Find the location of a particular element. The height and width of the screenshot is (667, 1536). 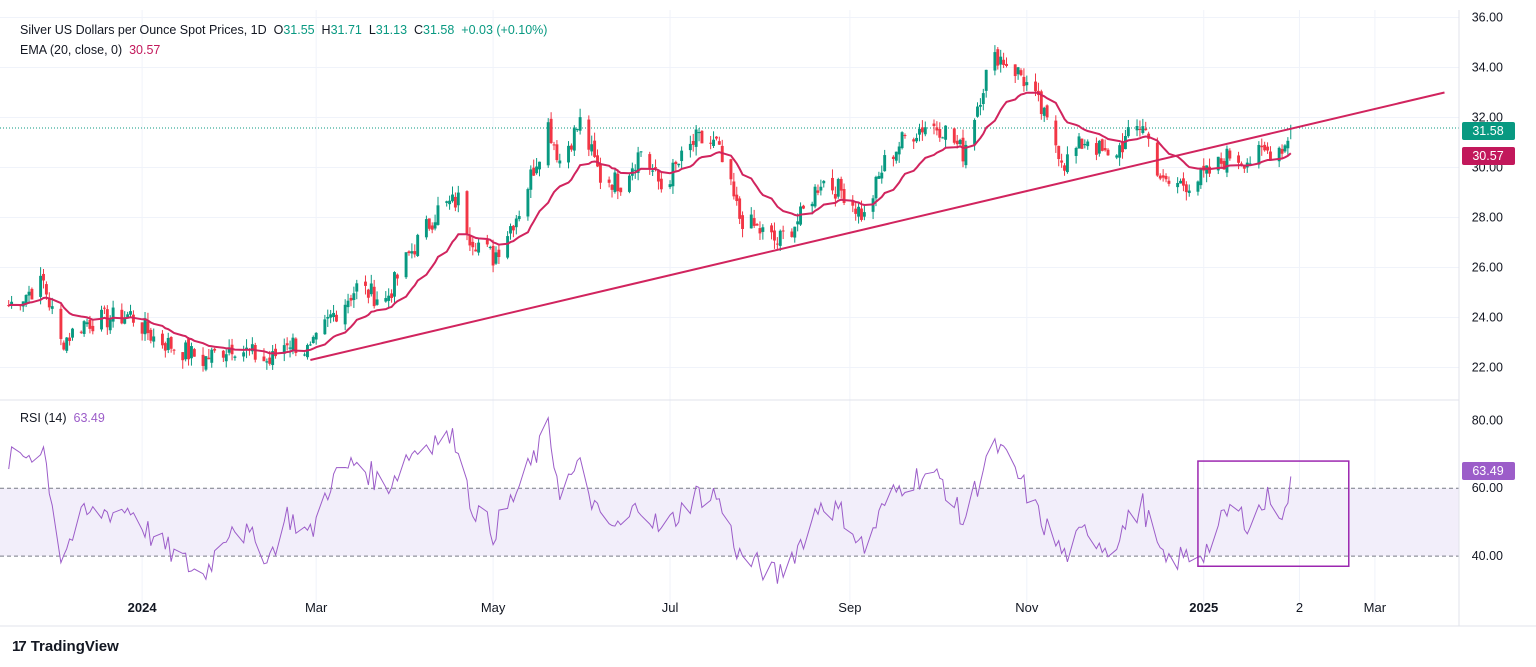

tradingview-logo-text: TradingView is located at coordinates (74, 646).